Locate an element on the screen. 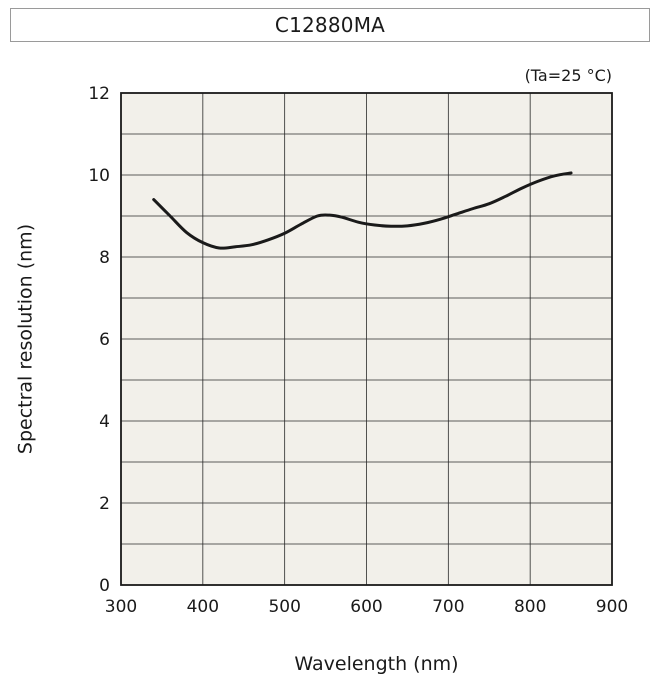  x-tick-label: 500 is located at coordinates (284, 607).